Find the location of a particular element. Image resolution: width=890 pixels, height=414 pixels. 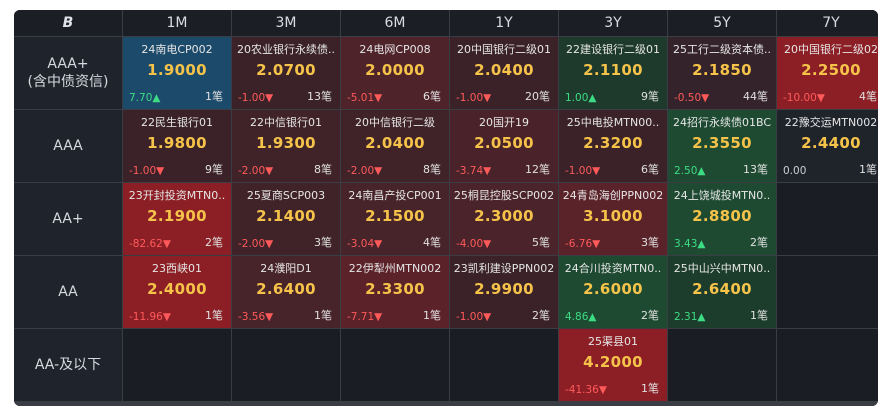

yield-change: -4.00▼ is located at coordinates (474, 244).